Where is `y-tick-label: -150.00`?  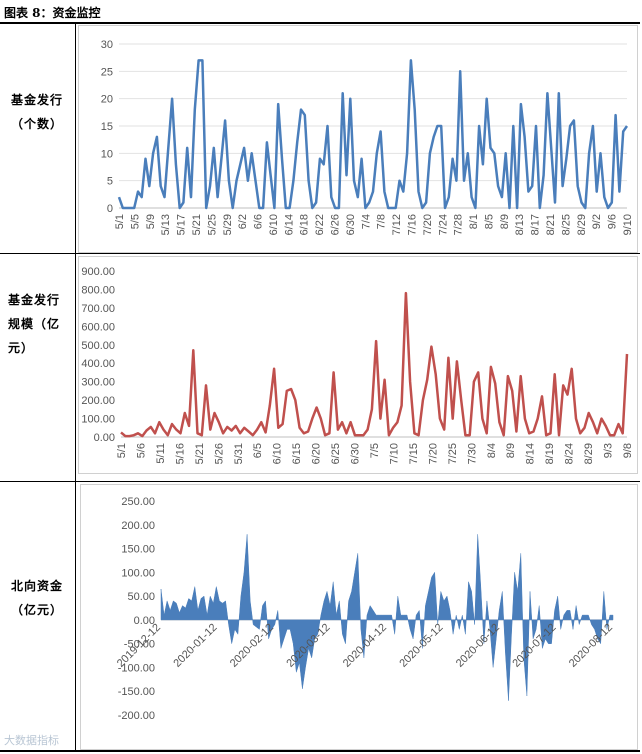 y-tick-label: -150.00 is located at coordinates (136, 692).